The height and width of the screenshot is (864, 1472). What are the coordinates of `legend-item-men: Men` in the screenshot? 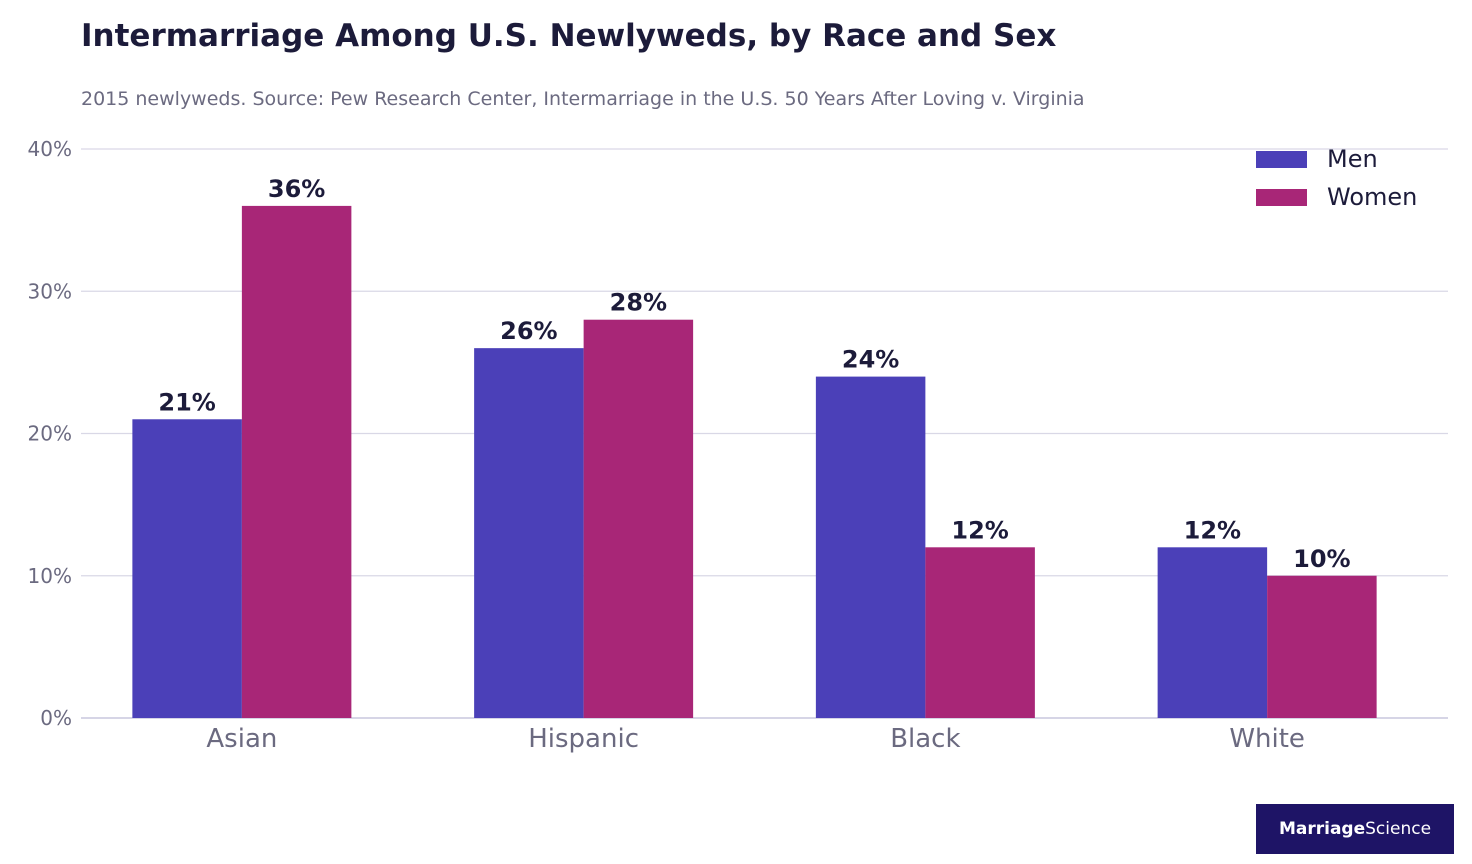 It's located at (1336, 159).